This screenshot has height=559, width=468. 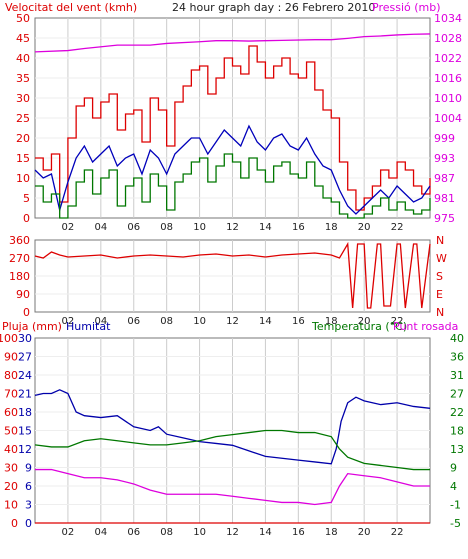 What do you see at coordinates (406, 7) in the screenshot?
I see `pressure-axis-label: Pressió (mb)` at bounding box center [406, 7].